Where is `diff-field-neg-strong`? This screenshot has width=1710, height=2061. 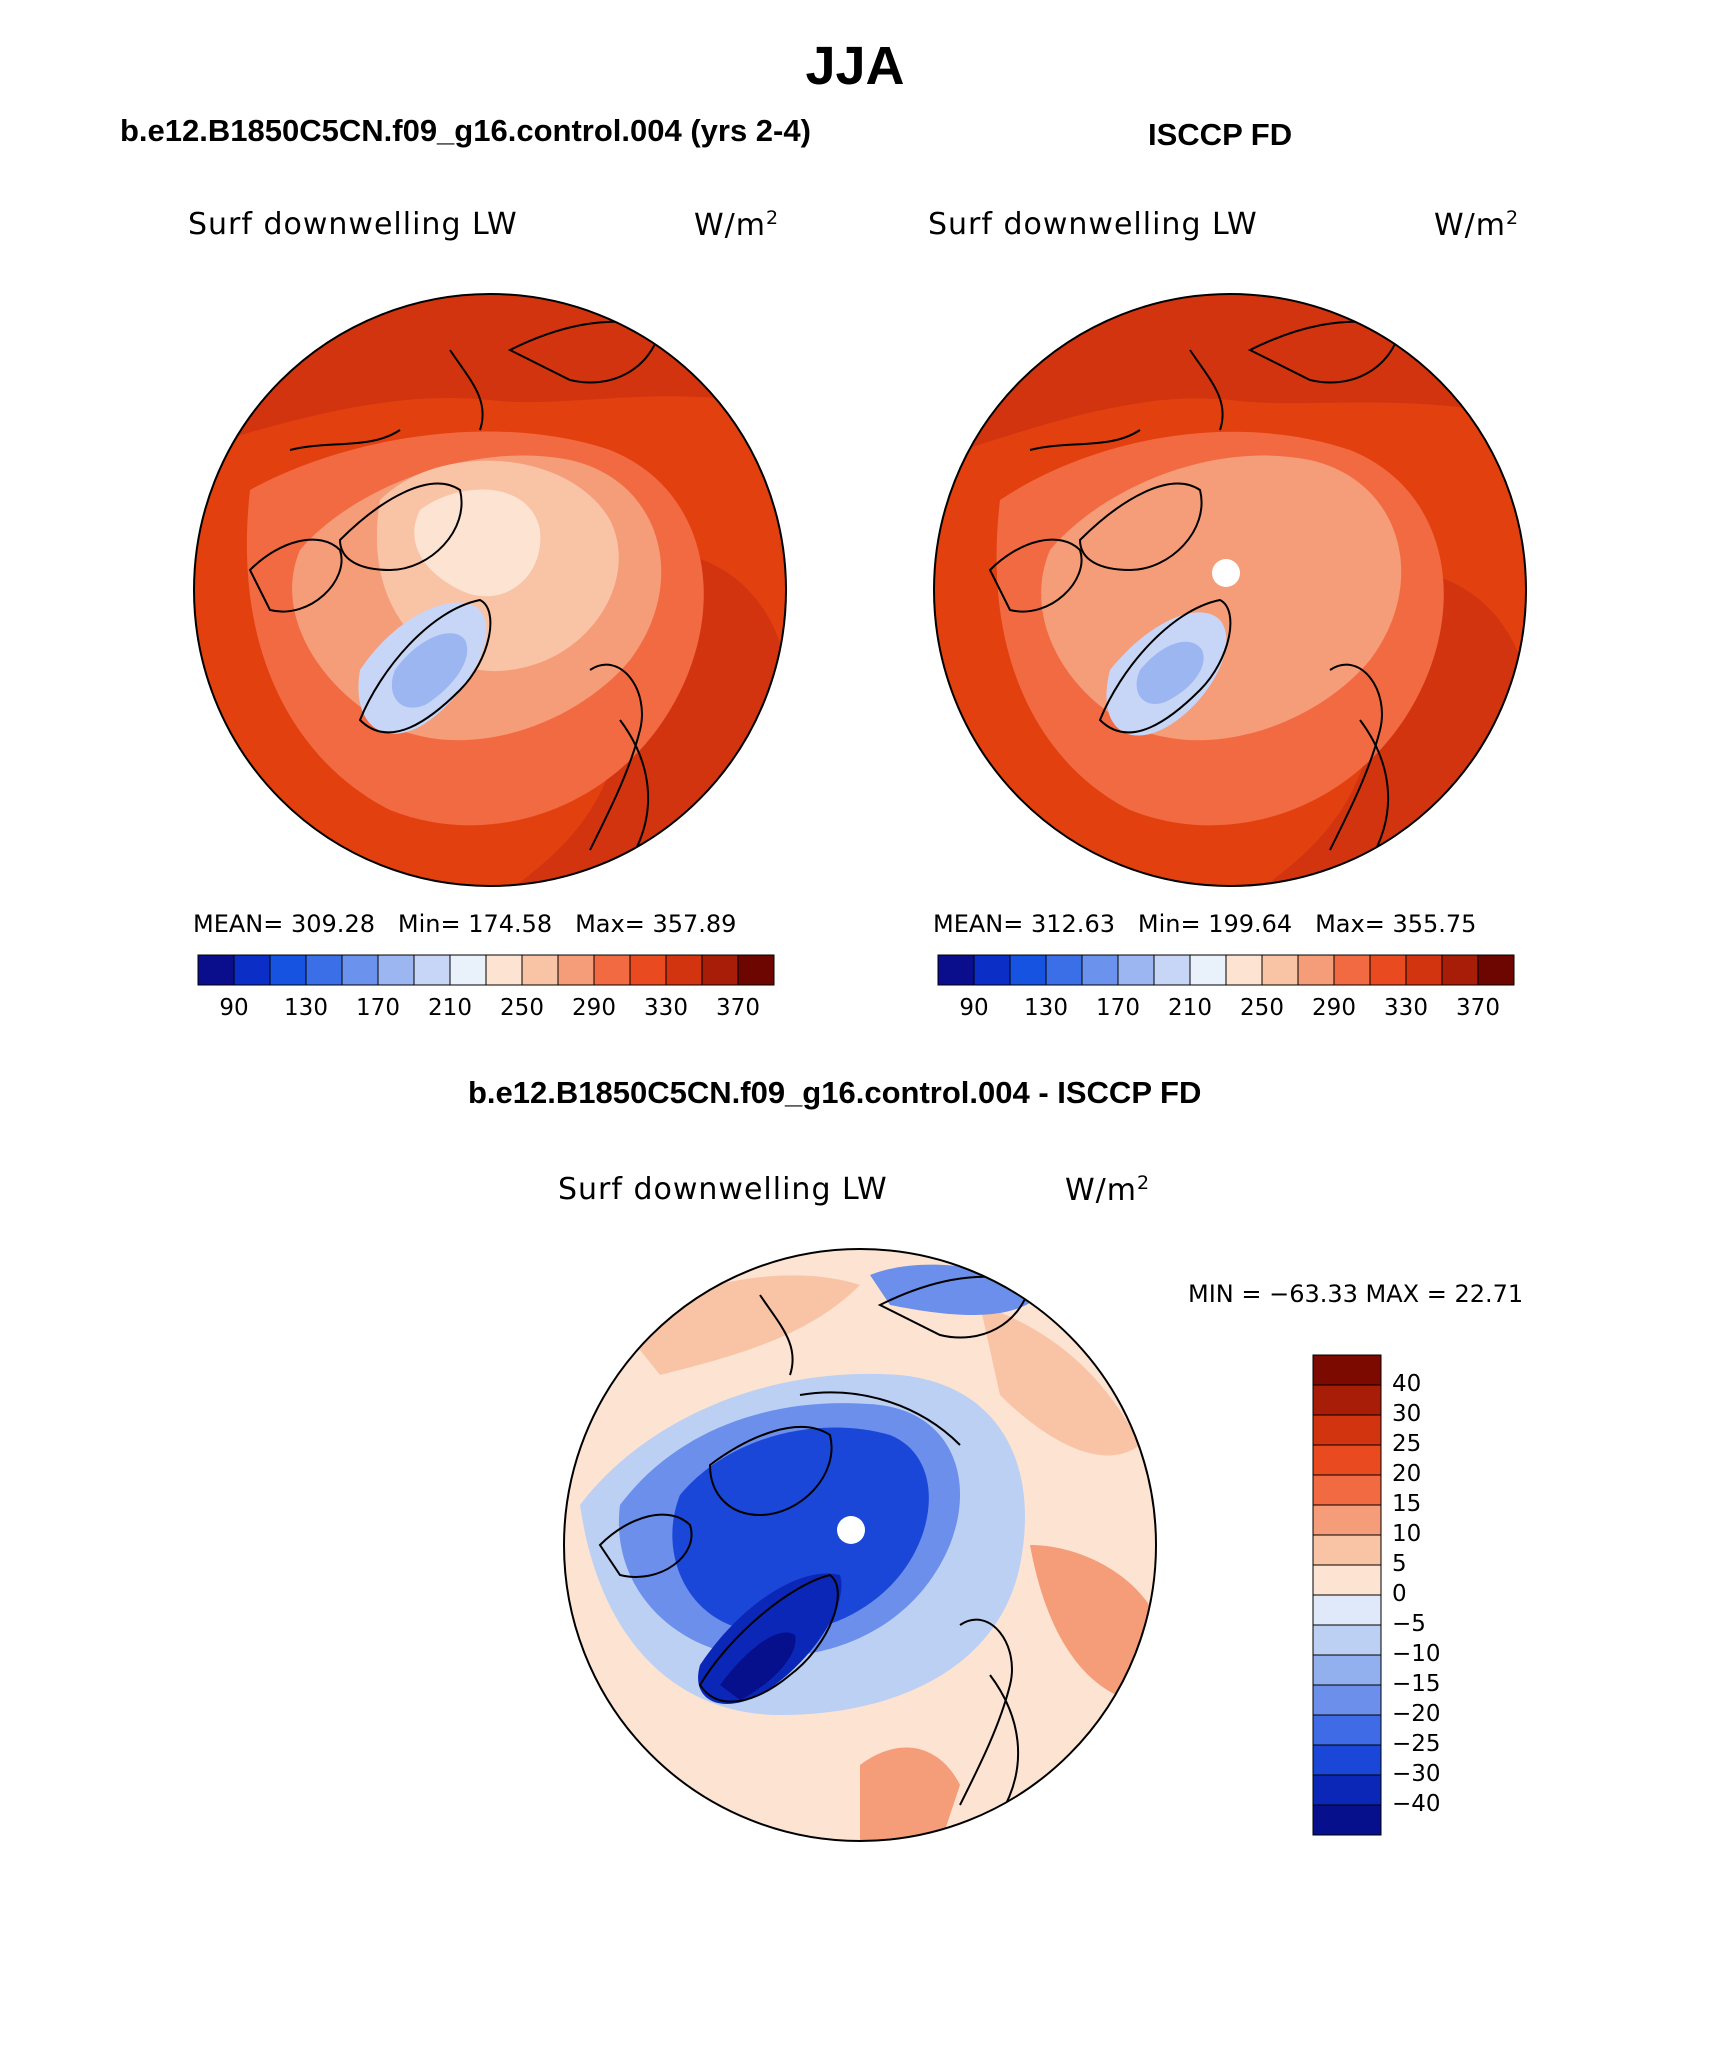
diff-field-neg-strong is located at coordinates (800, 1530).